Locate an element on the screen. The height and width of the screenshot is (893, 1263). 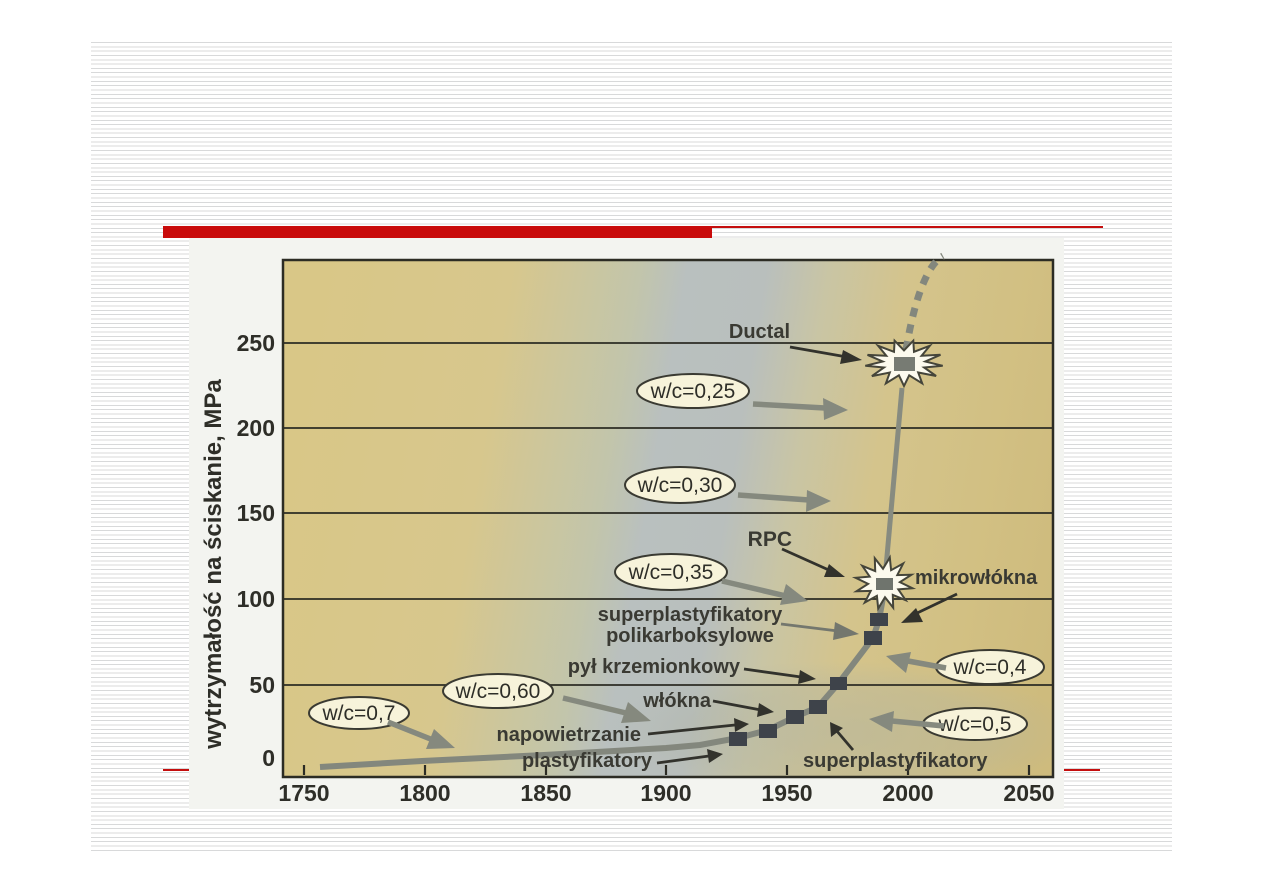
svg-text: w/c=0,60 is located at coordinates (498, 691).